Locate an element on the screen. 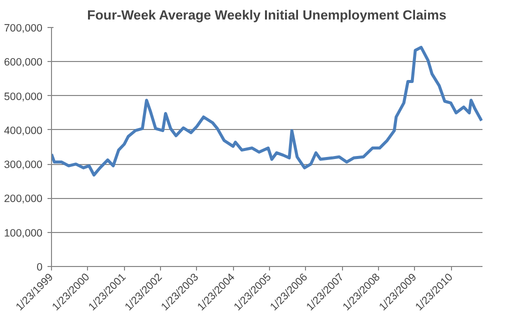 This screenshot has height=320, width=522. y-tick-label: 100,000 is located at coordinates (23, 233).